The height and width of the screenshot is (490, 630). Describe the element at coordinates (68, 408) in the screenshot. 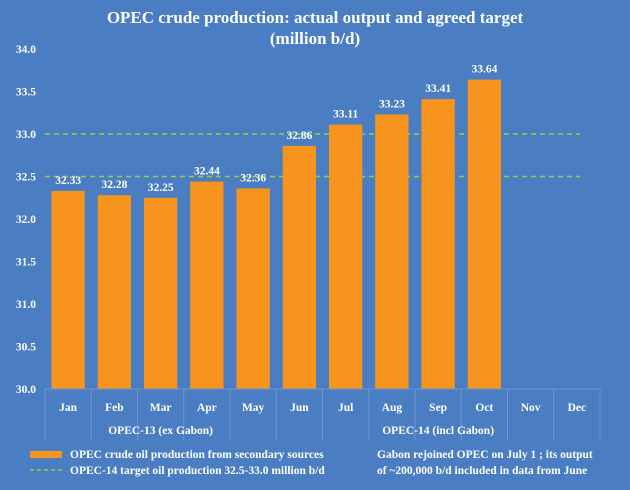

I see `x-tick-label: Jan` at that location.